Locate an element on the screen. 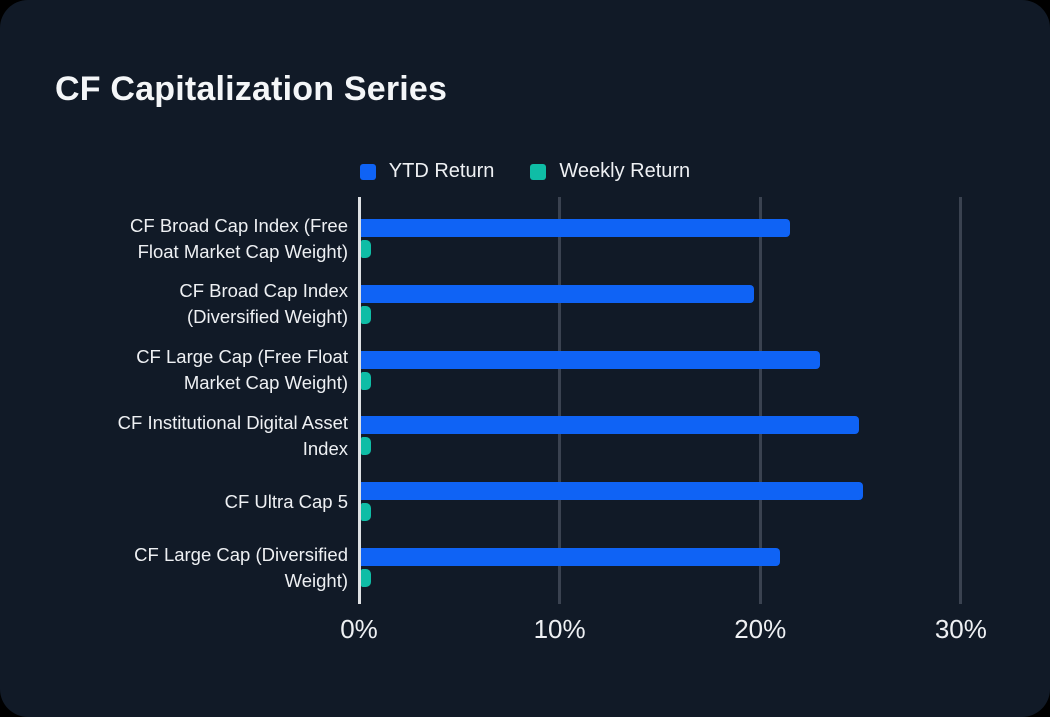 The height and width of the screenshot is (717, 1050). chart-legend: YTD Return Weekly Return is located at coordinates (525, 171).